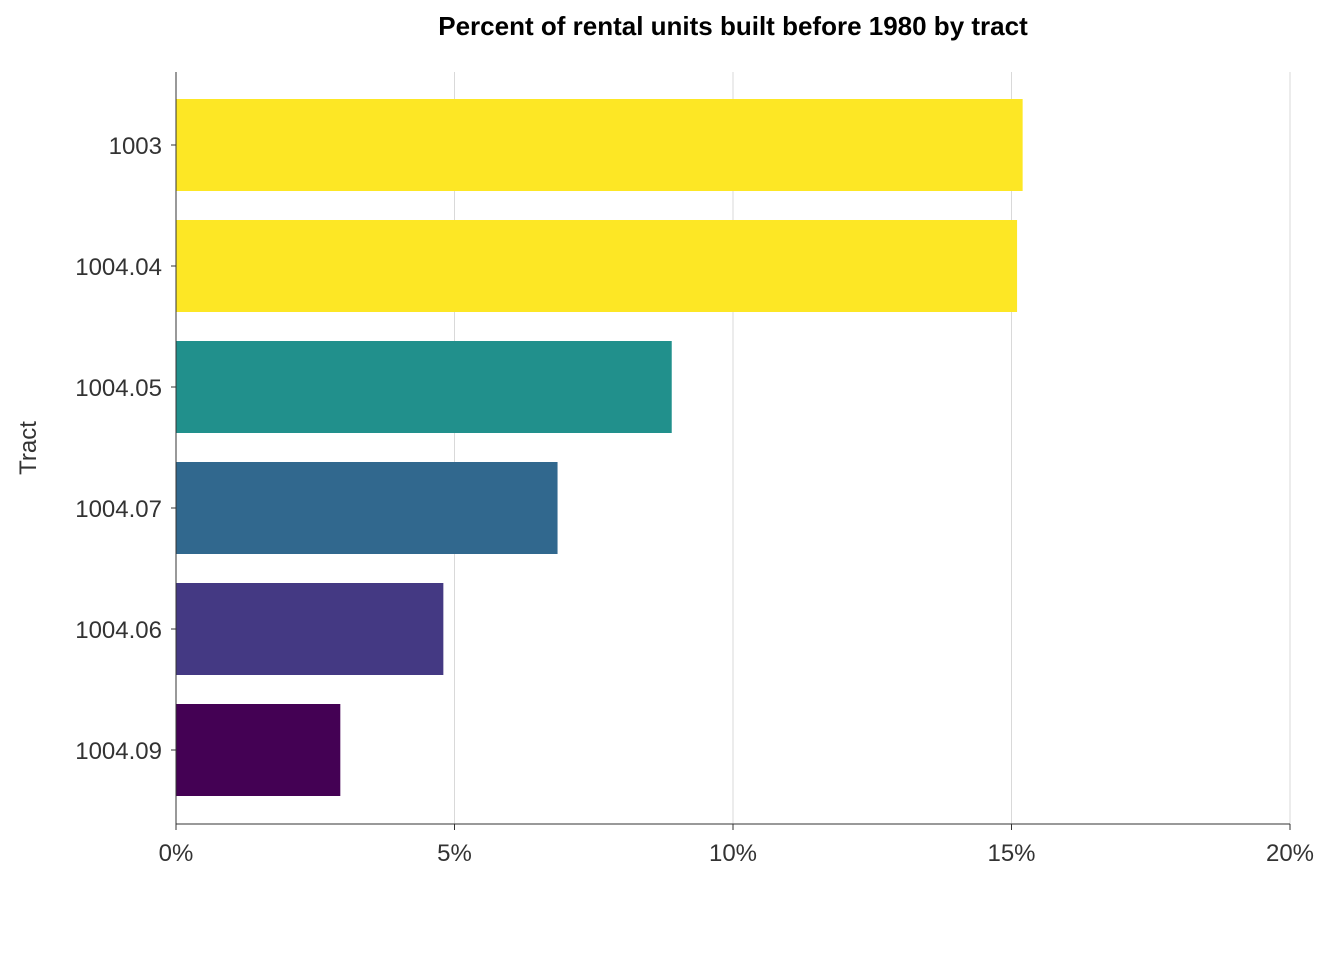 Image resolution: width=1344 pixels, height=960 pixels. What do you see at coordinates (454, 853) in the screenshot?
I see `x-tick-label: 5%` at bounding box center [454, 853].